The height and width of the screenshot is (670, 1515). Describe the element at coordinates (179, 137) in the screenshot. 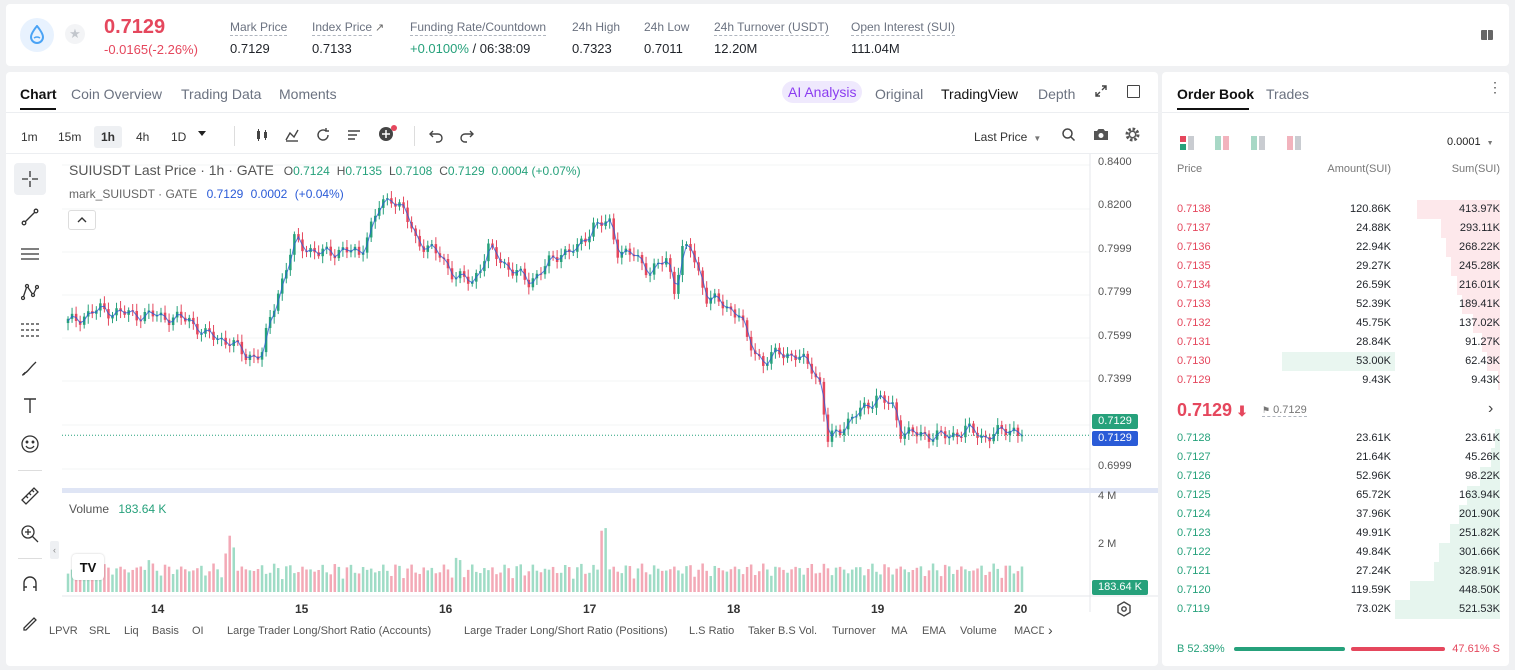

I see `timeframe-1d: 1D` at that location.